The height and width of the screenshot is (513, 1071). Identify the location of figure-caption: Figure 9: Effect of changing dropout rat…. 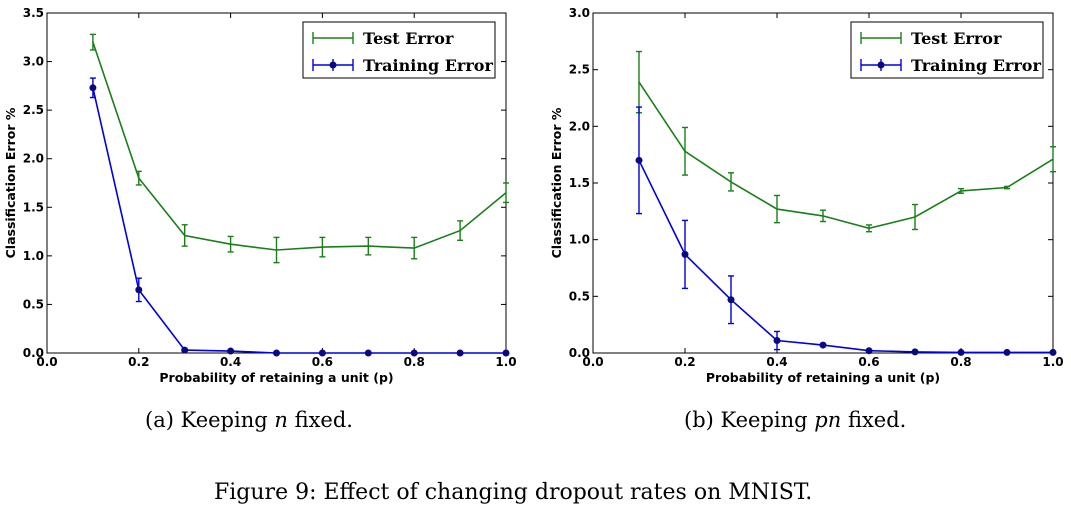
(513, 492).